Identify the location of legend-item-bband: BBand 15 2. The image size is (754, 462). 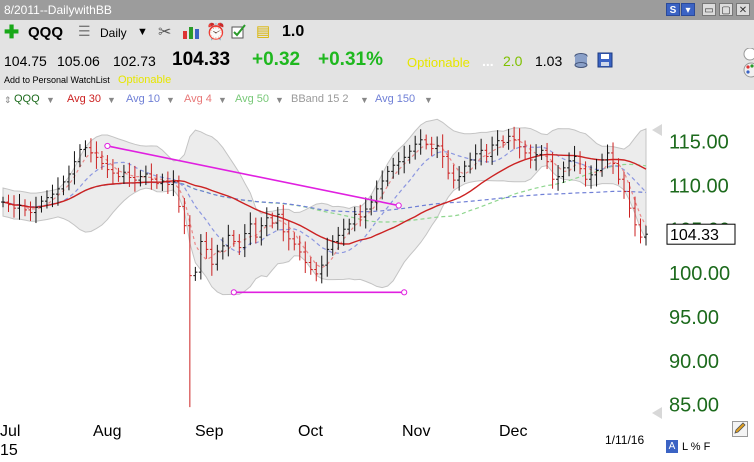
(320, 99).